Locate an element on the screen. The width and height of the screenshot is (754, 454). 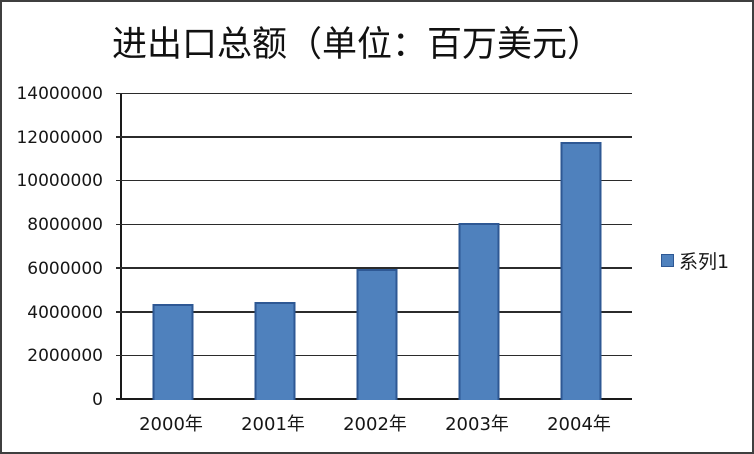
bar-2002年 is located at coordinates (377, 334).